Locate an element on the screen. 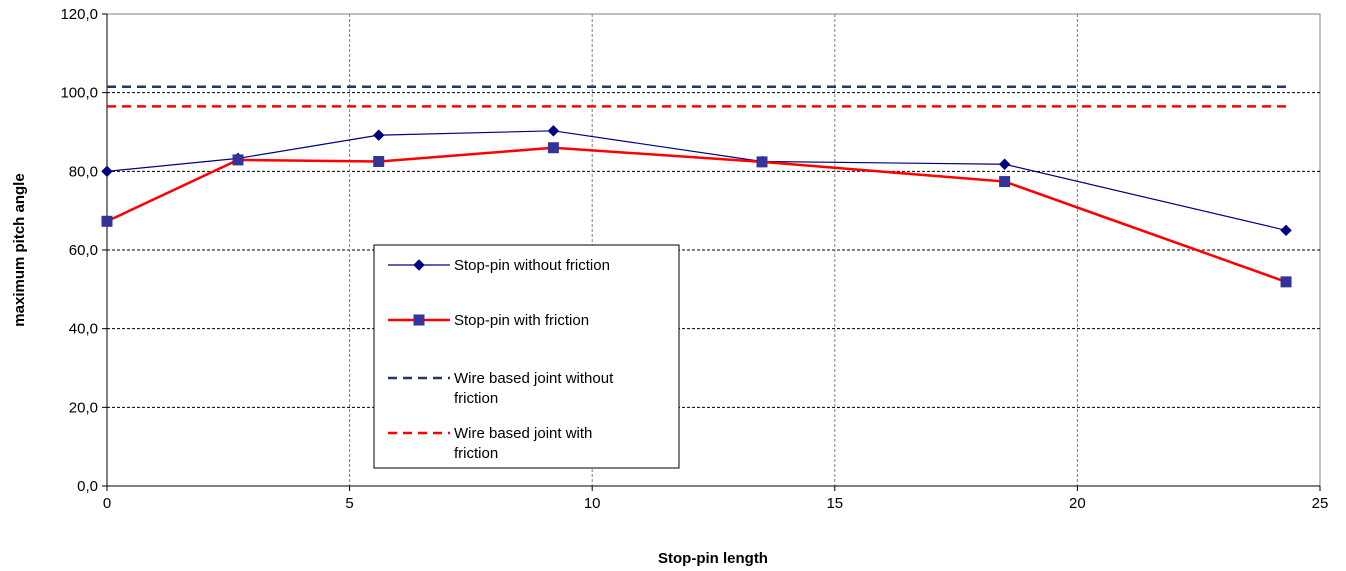  y-tick-label: 60,0 is located at coordinates (83, 250).